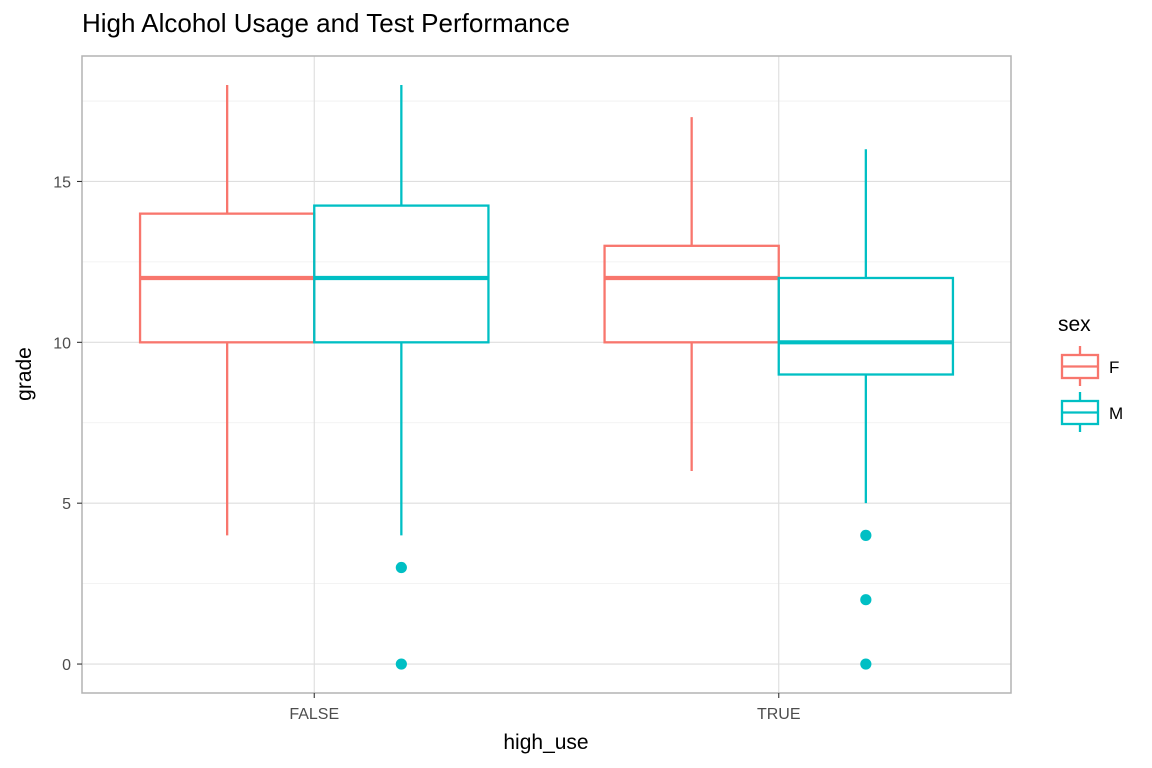 Image resolution: width=1152 pixels, height=768 pixels. I want to click on legend-title: sex, so click(1074, 324).